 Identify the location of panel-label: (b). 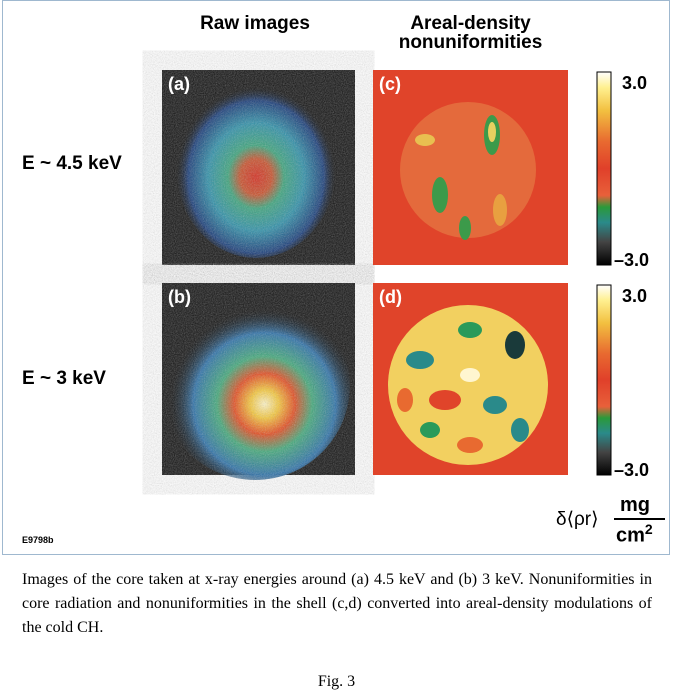
(179, 297).